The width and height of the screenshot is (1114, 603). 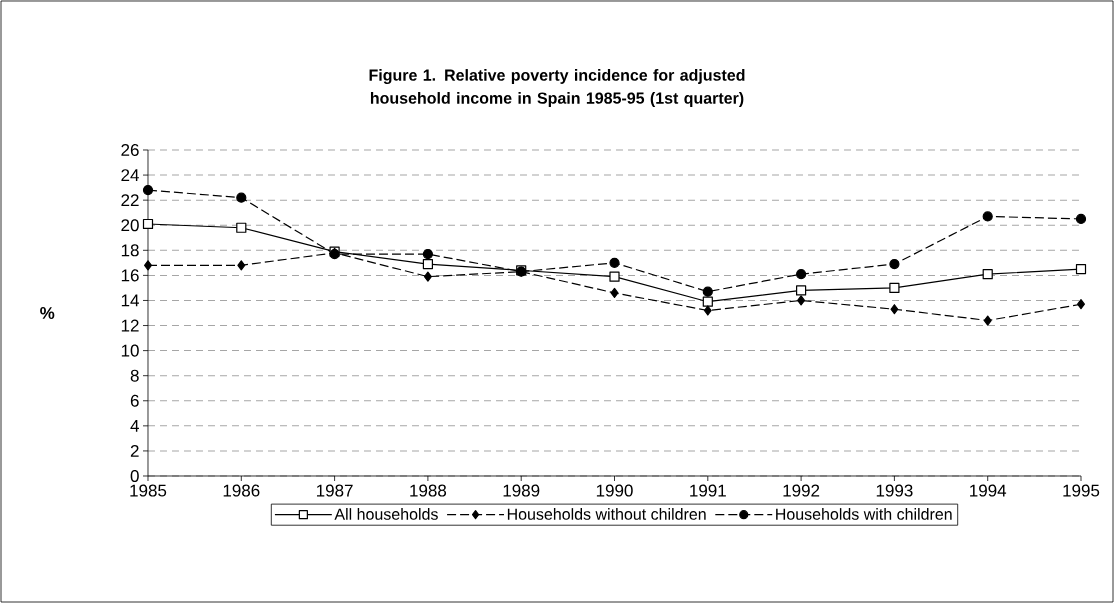 I want to click on x-tick-label: 1990, so click(x=614, y=490).